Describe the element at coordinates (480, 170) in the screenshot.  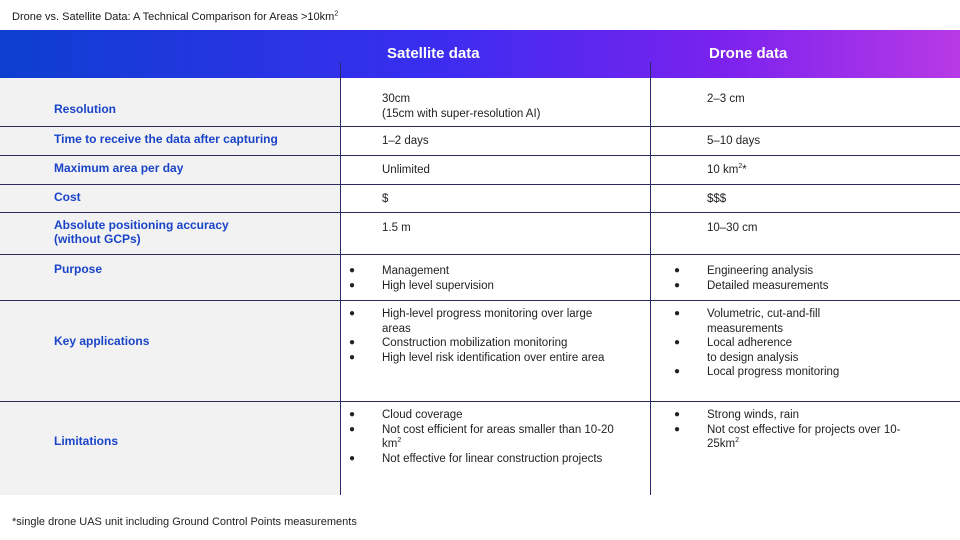
I see `row-area: Maximum area per day Unlimited 10 km2*` at that location.